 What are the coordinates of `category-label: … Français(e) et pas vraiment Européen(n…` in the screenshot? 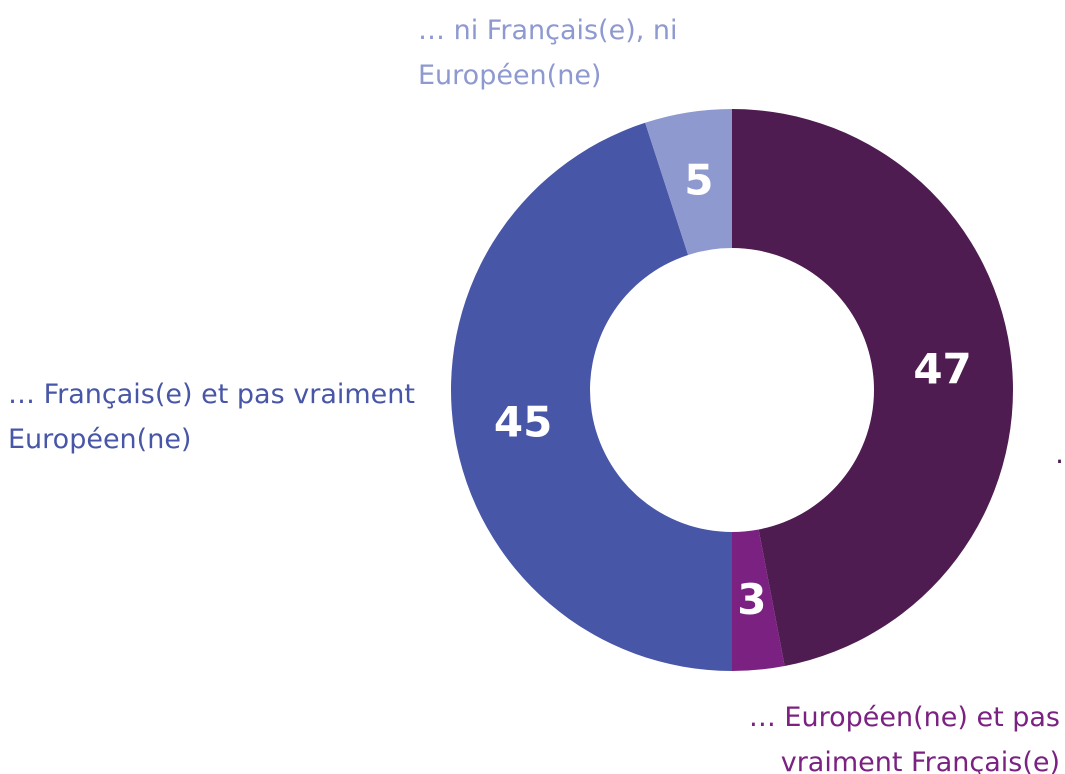 It's located at (211, 417).